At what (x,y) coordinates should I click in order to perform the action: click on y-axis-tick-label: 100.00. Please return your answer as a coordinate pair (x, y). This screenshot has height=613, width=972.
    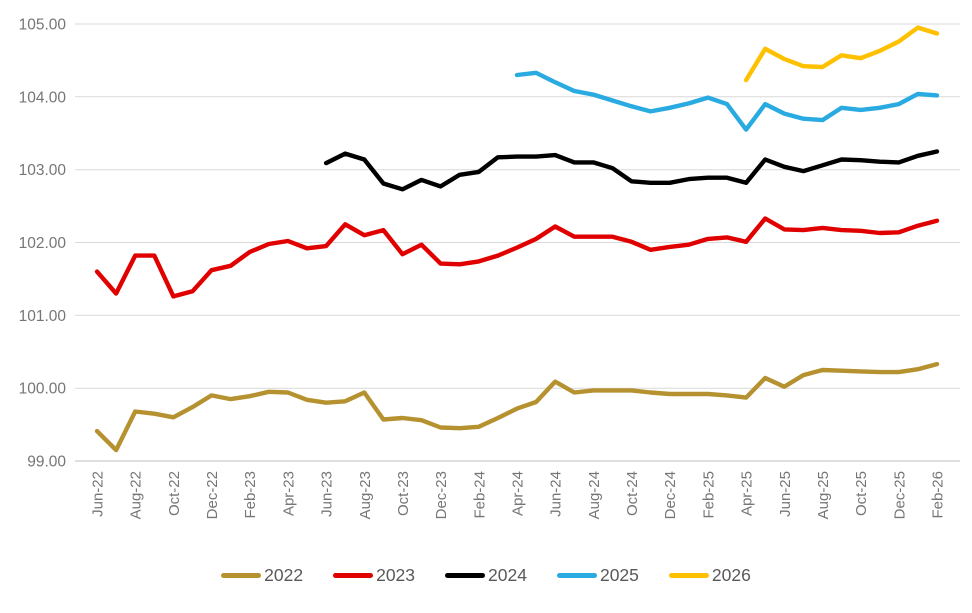
    Looking at the image, I should click on (43, 389).